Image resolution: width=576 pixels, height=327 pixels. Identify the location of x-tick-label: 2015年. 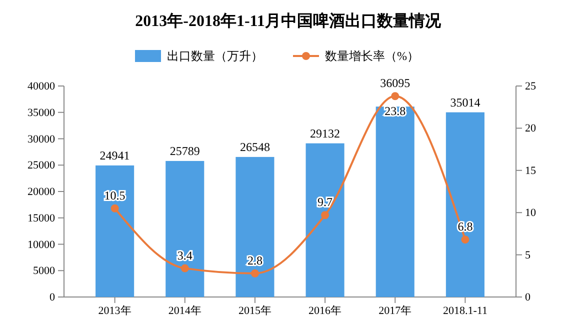
(255, 310).